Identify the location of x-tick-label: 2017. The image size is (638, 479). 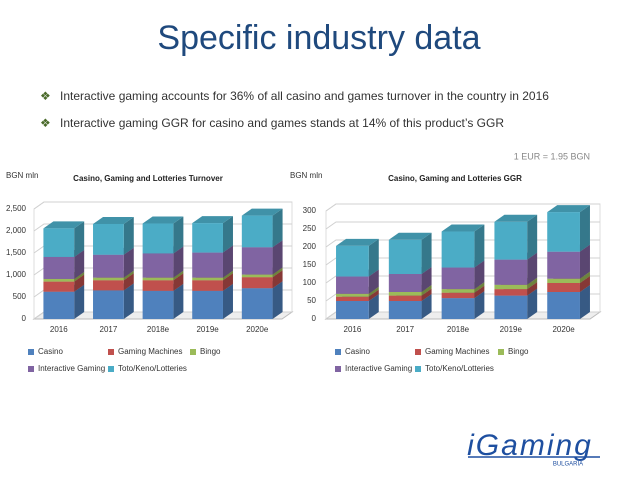
(109, 329).